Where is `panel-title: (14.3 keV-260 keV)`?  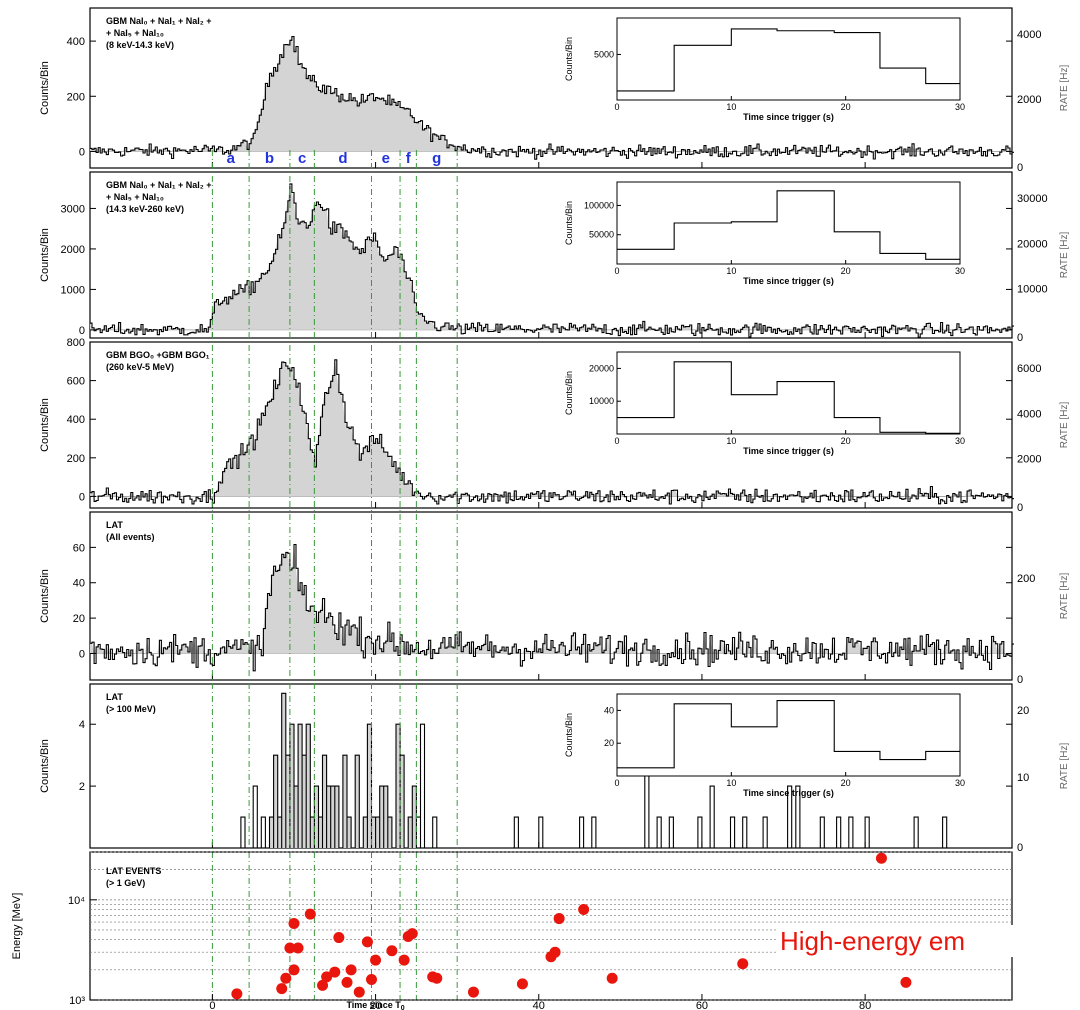
panel-title: (14.3 keV-260 keV) is located at coordinates (145, 209).